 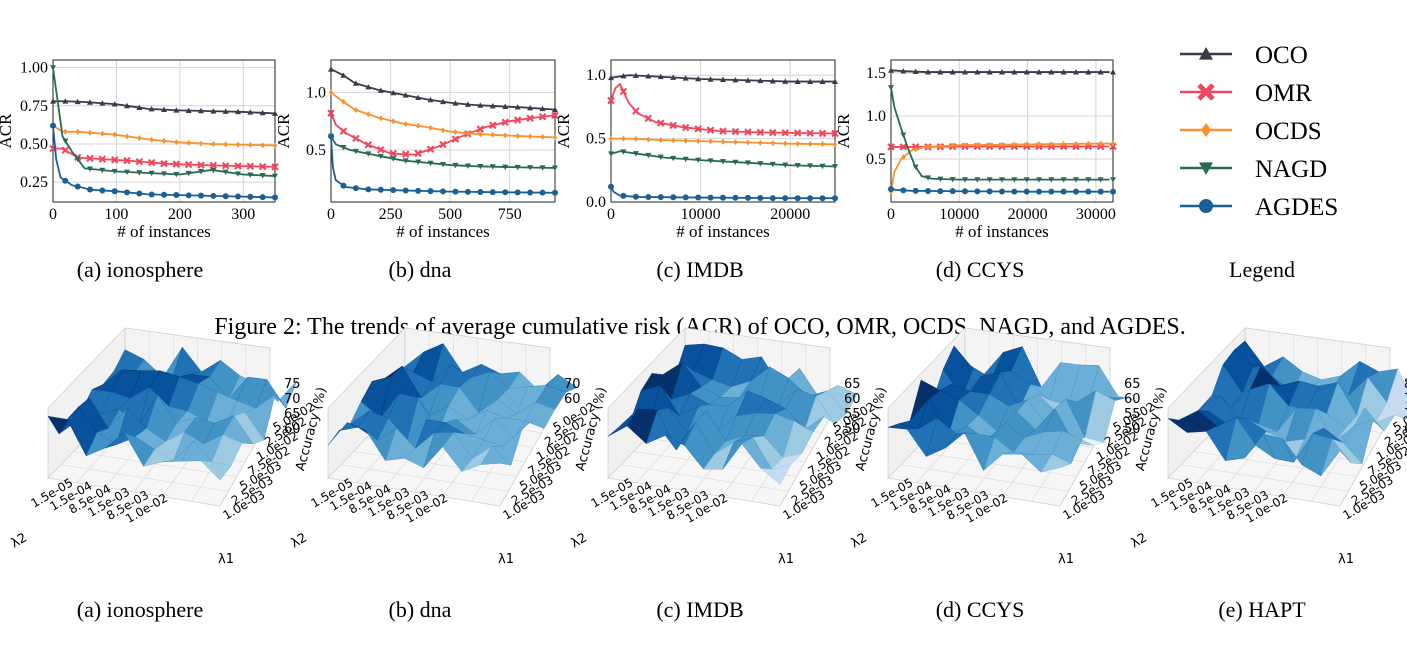 I want to click on x-axis-label: # of instances, so click(x=1001, y=231).